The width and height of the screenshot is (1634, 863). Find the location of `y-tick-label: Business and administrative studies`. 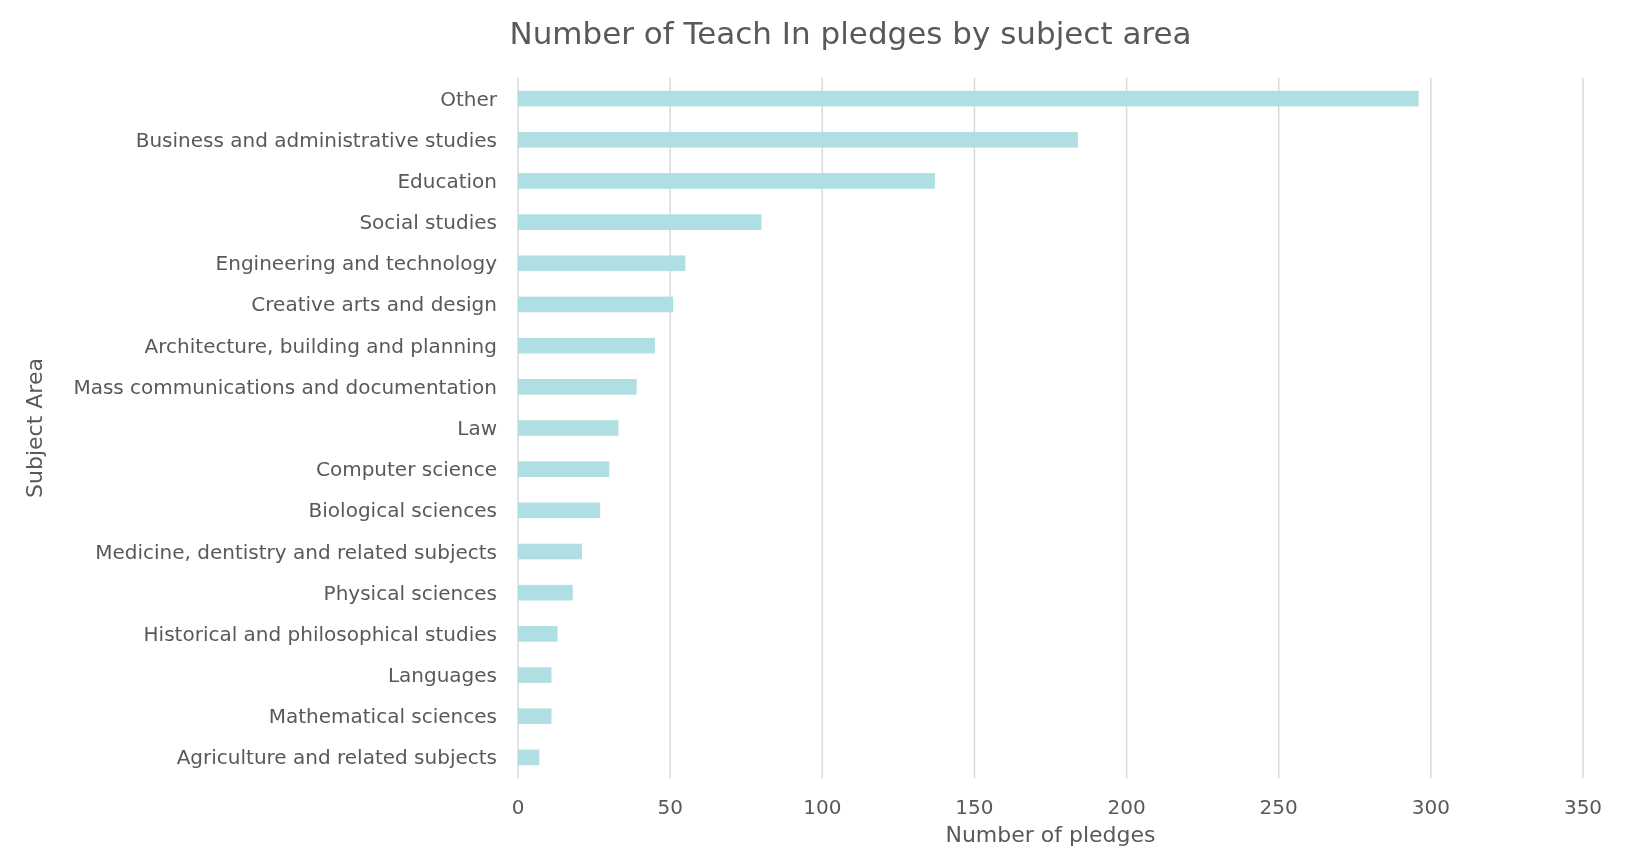

y-tick-label: Business and administrative studies is located at coordinates (316, 139).